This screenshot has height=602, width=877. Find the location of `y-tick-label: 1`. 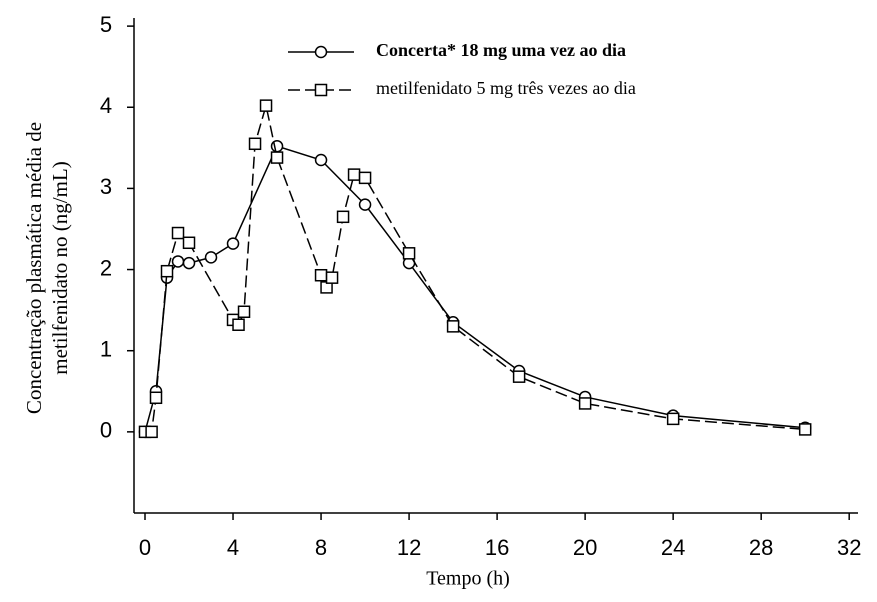

y-tick-label: 1 is located at coordinates (106, 349).